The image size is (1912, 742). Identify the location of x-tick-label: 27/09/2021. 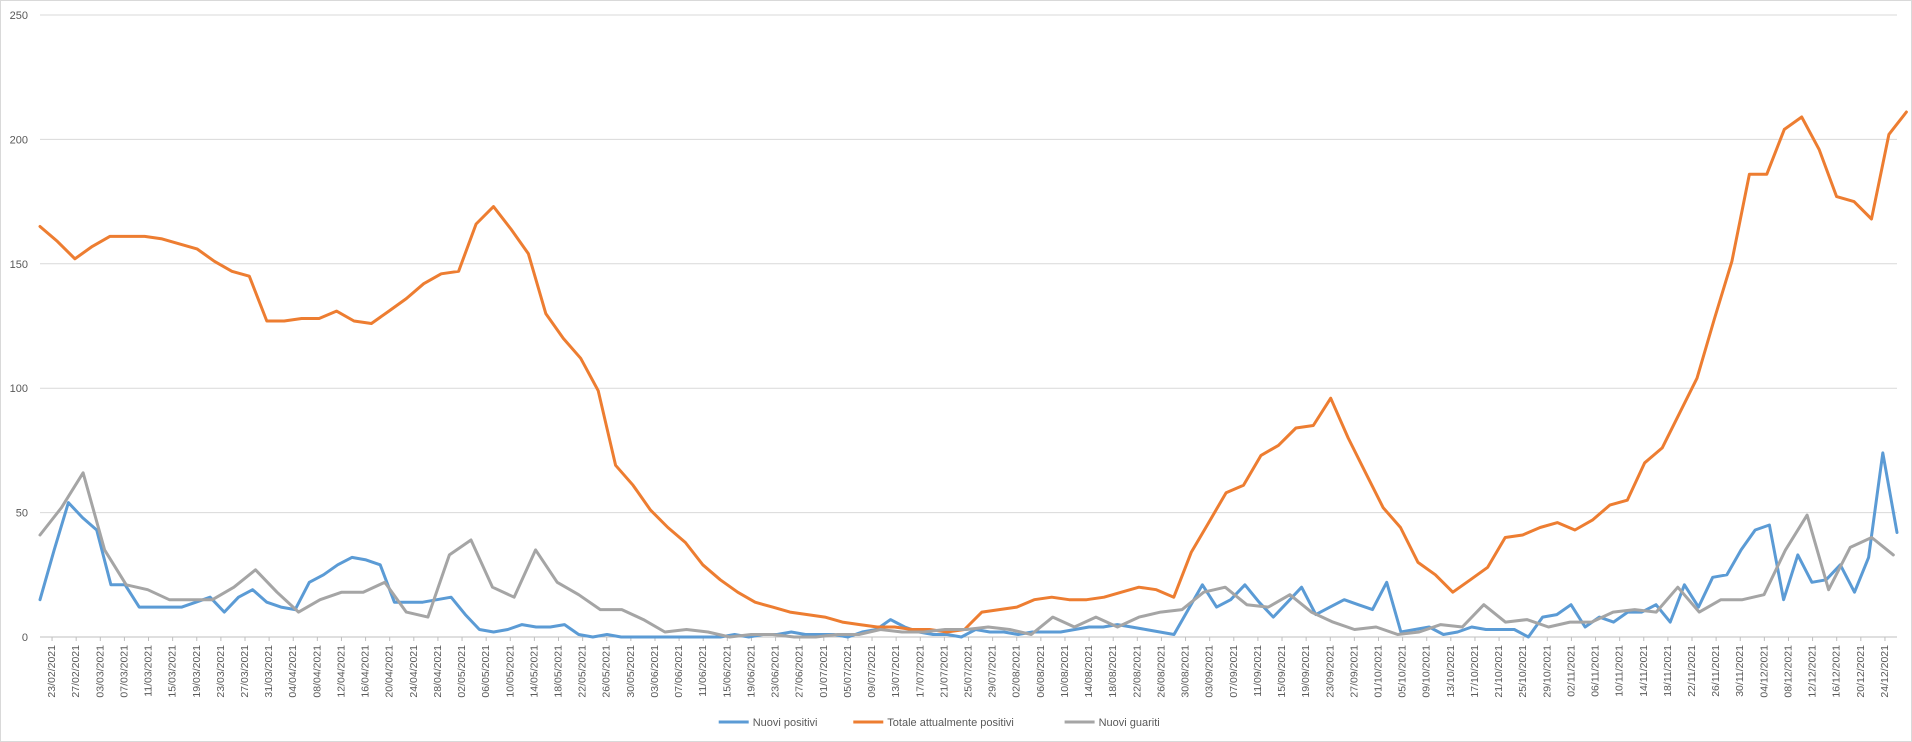
(1354, 671).